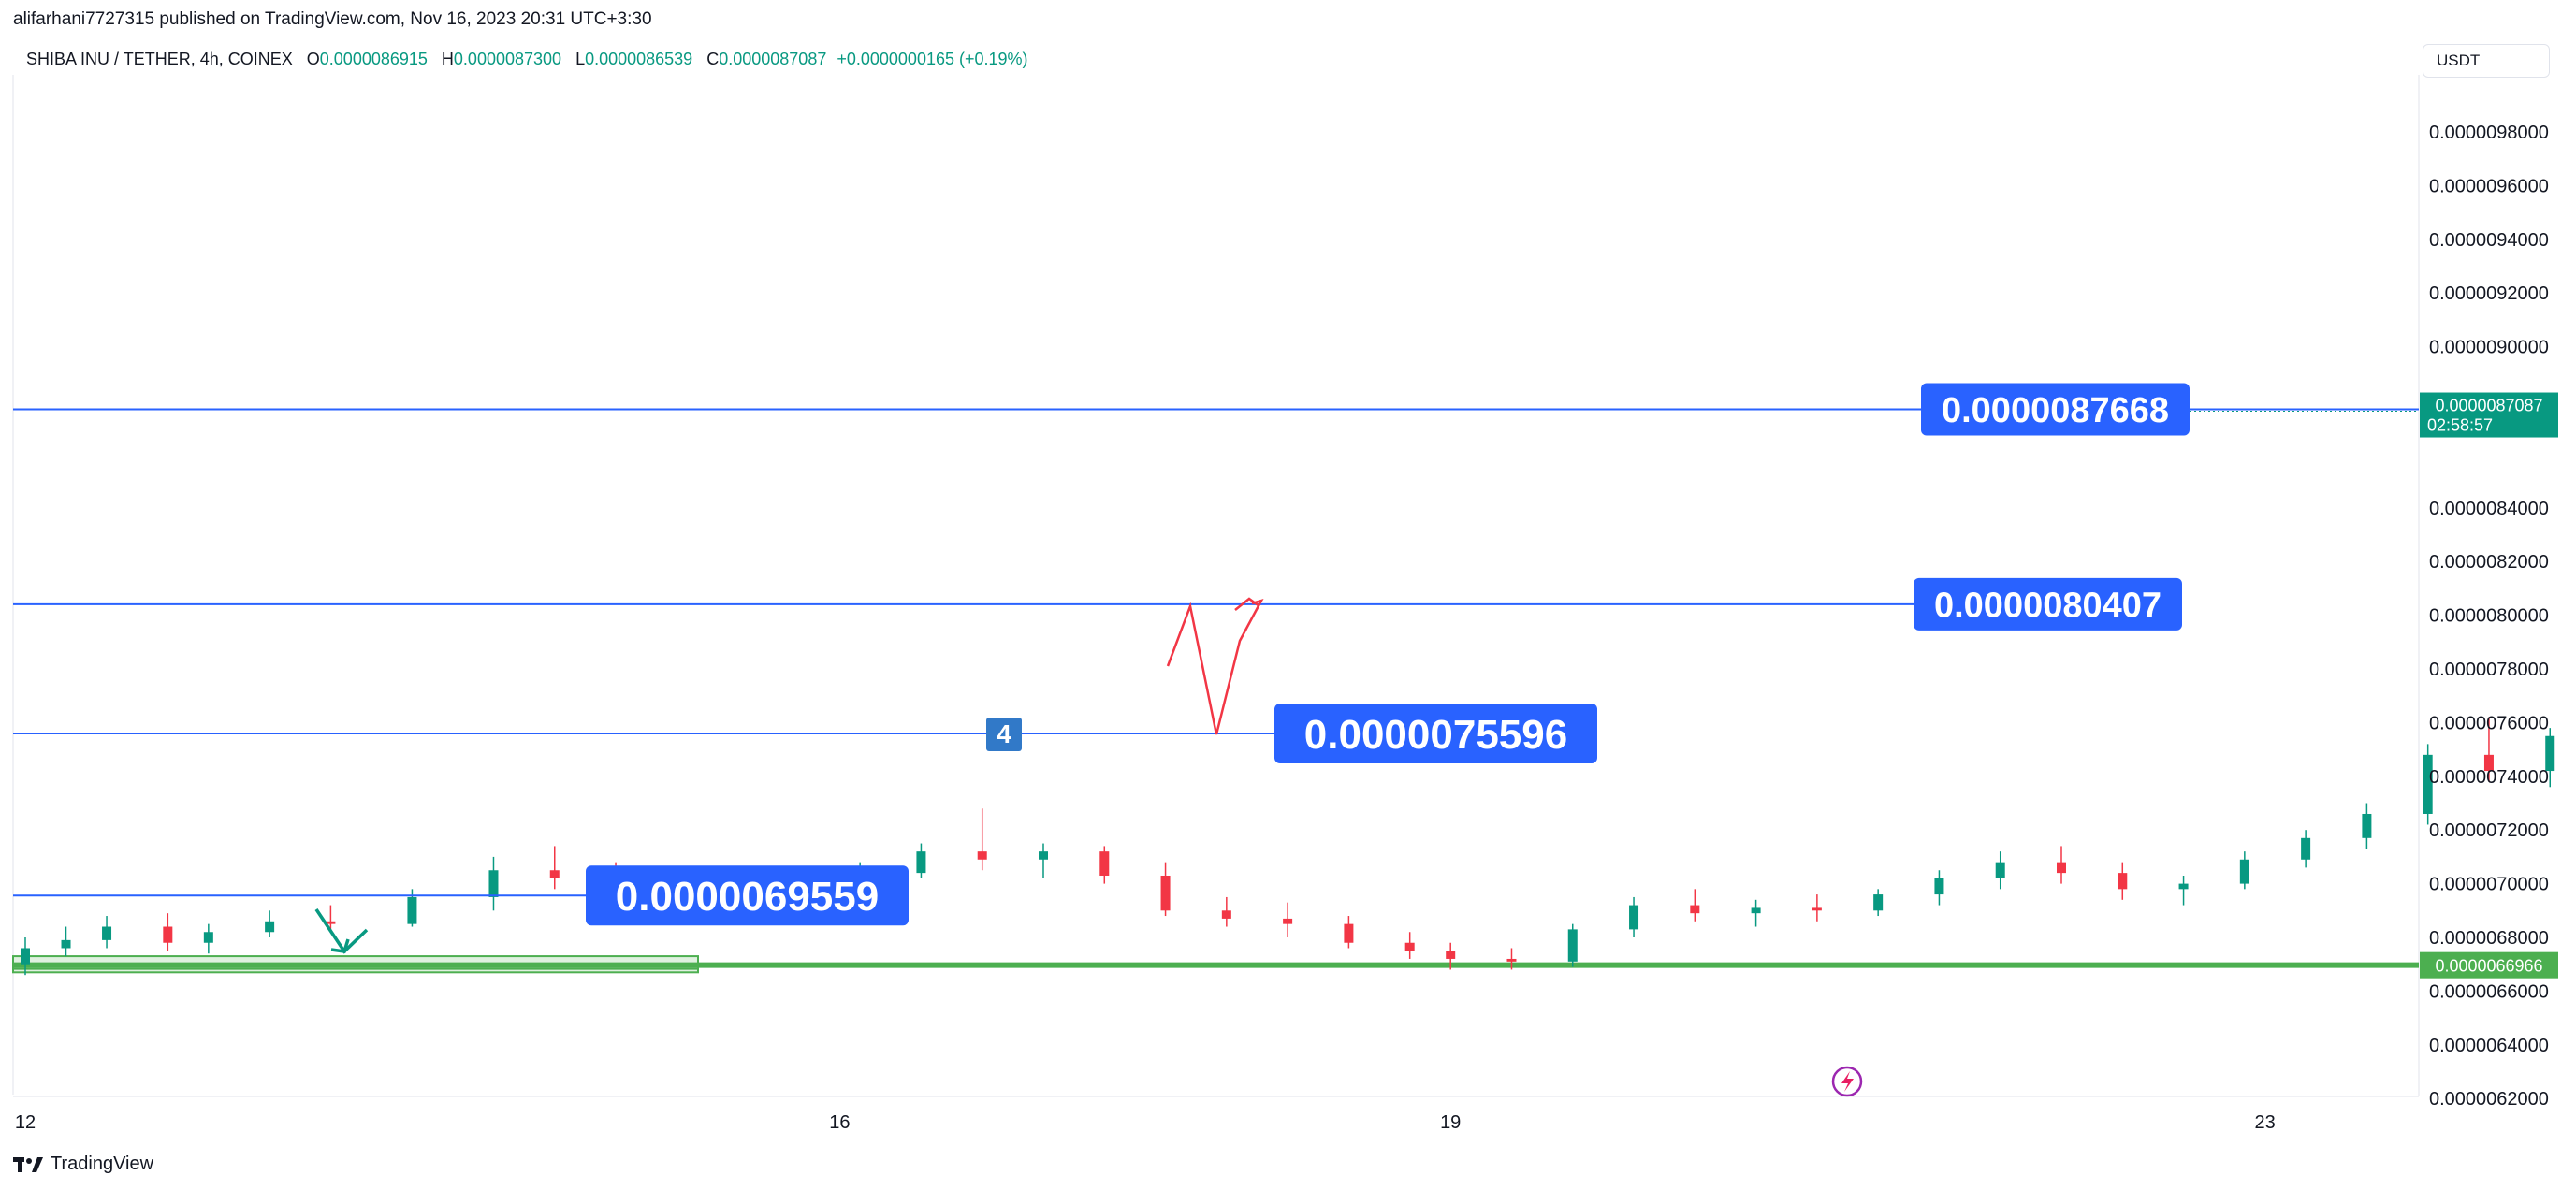  Describe the element at coordinates (2489, 348) in the screenshot. I see `y-tick-label: 0.0000090000` at that location.